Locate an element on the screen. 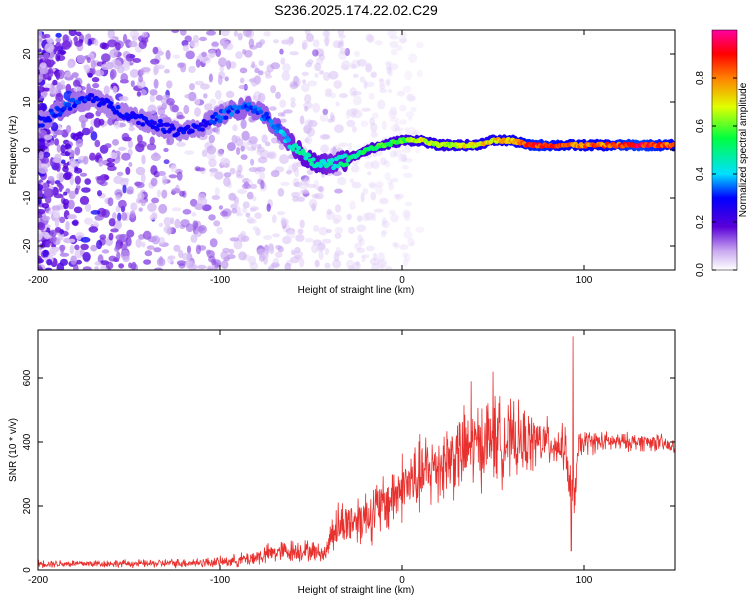 Image resolution: width=750 pixels, height=600 pixels. y-tick-label: 600 is located at coordinates (27, 377).